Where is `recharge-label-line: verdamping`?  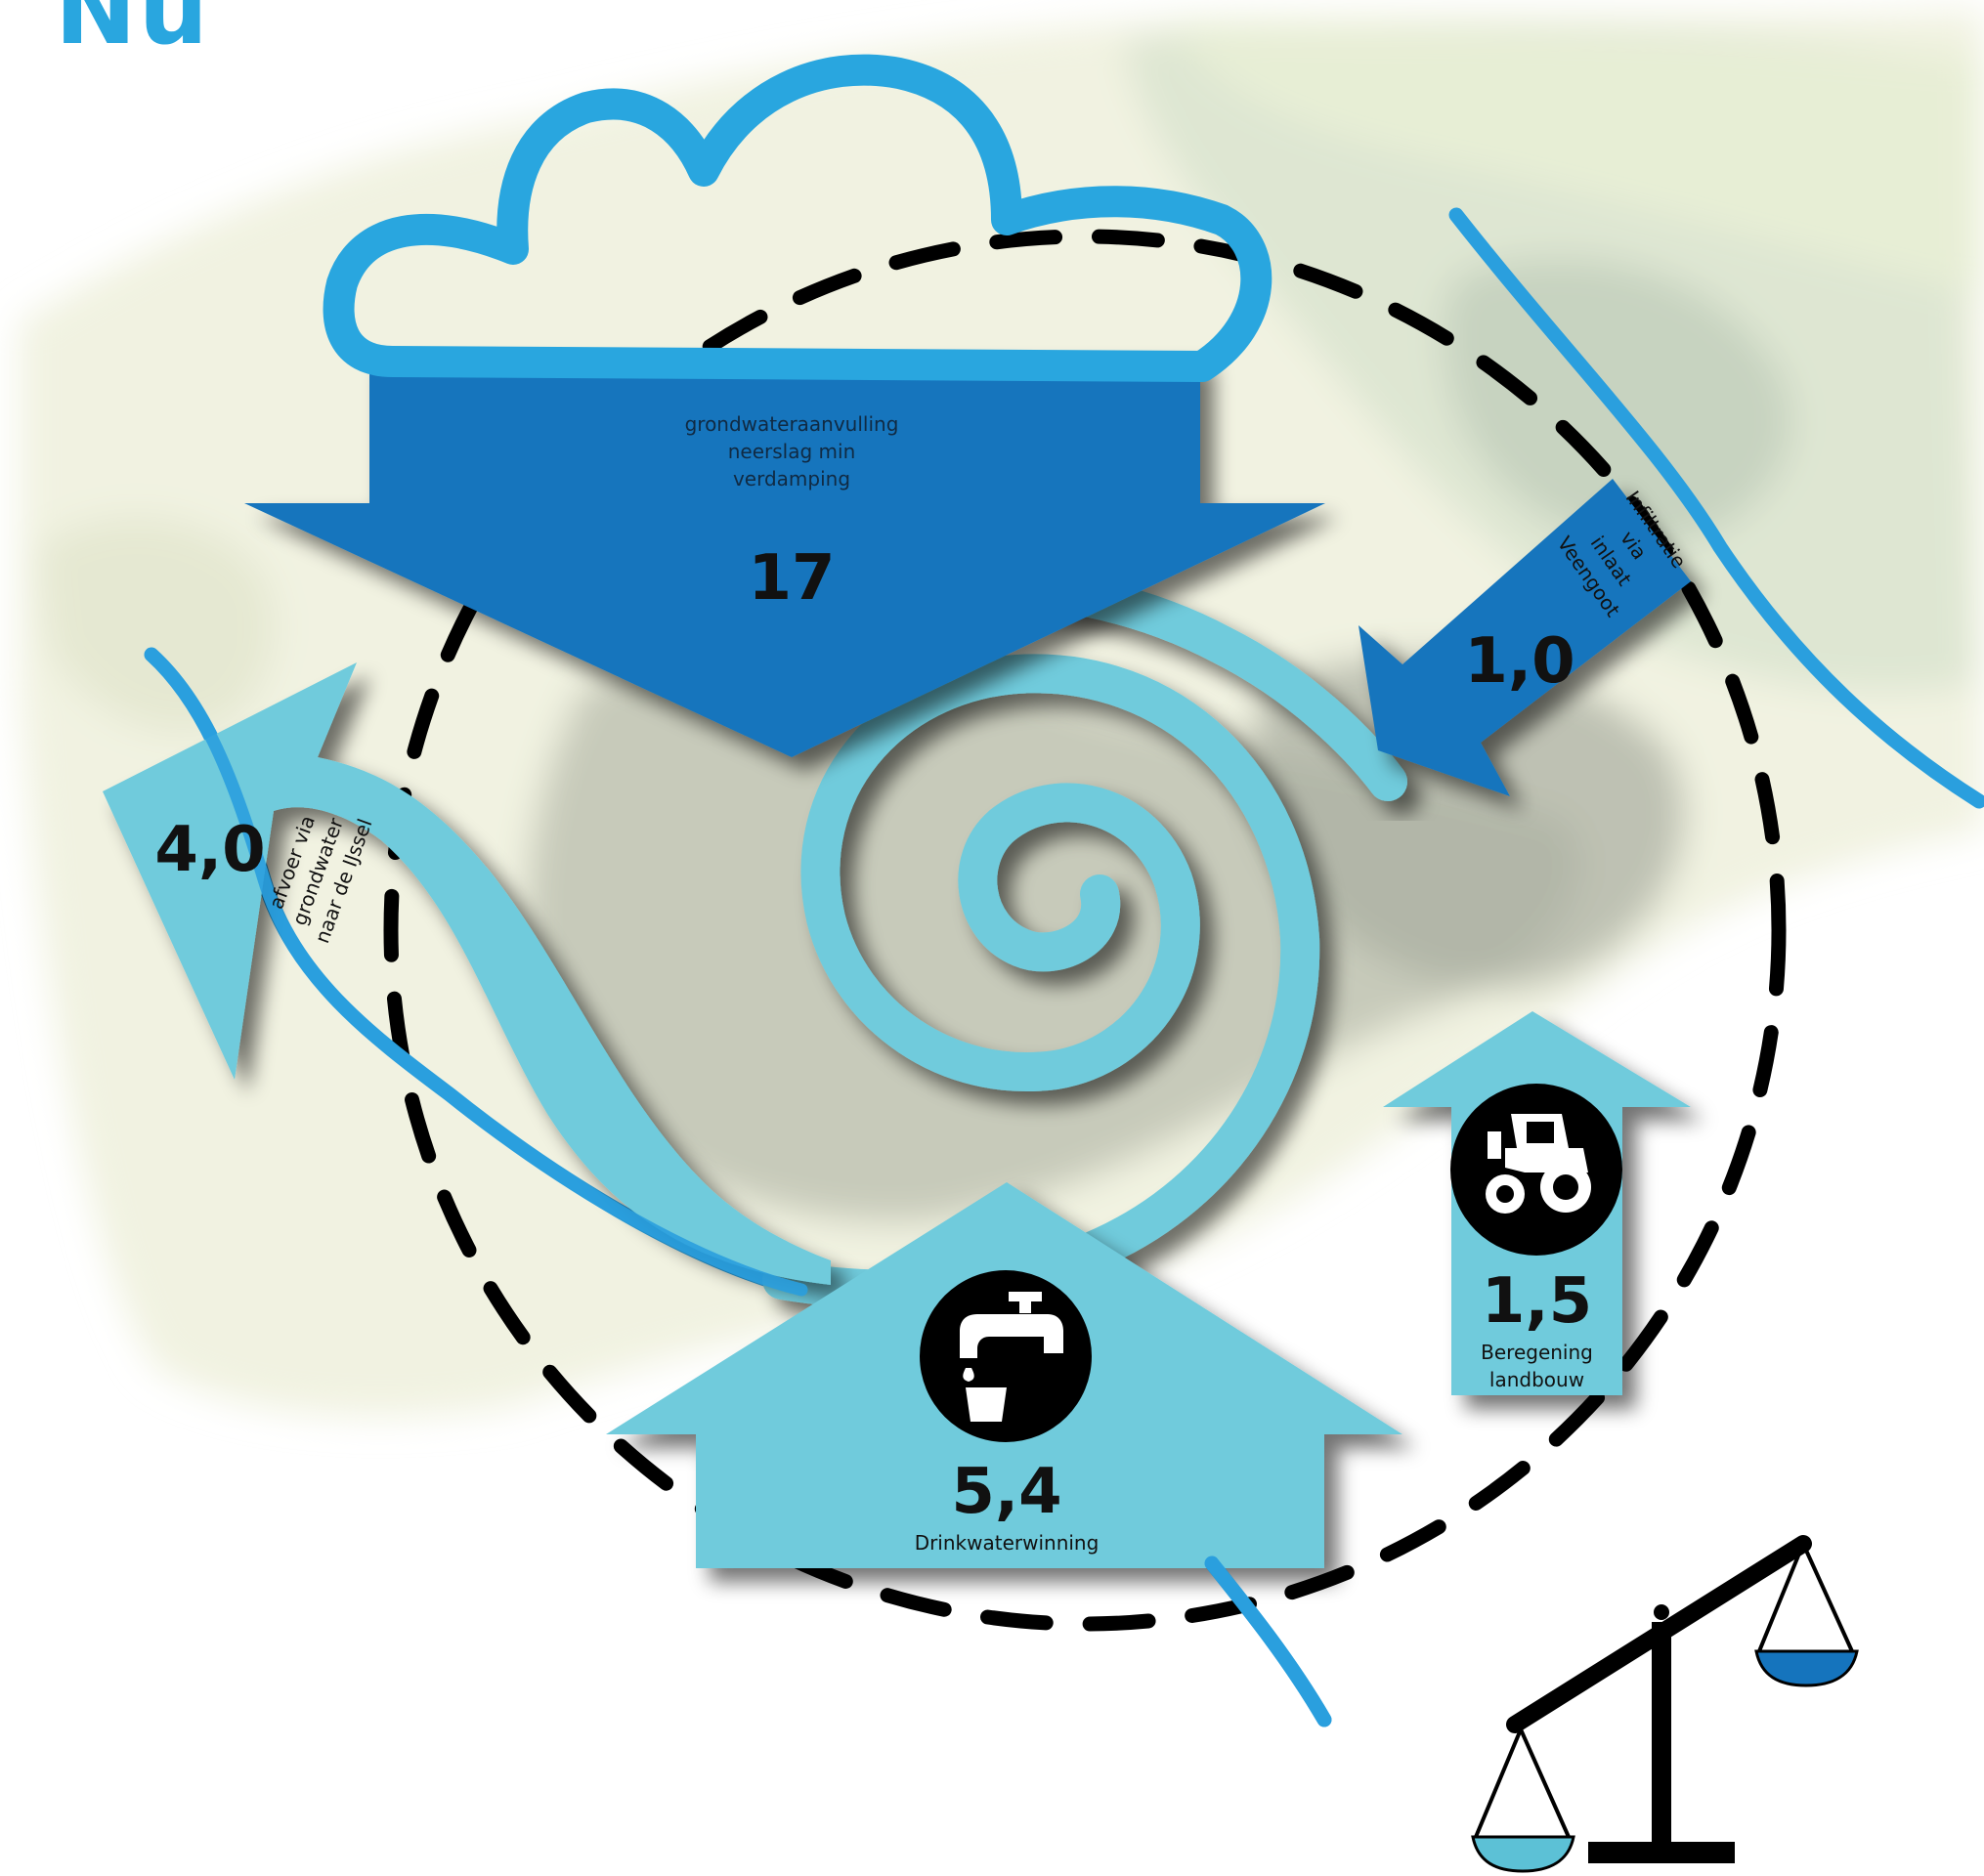 recharge-label-line: verdamping is located at coordinates (791, 478).